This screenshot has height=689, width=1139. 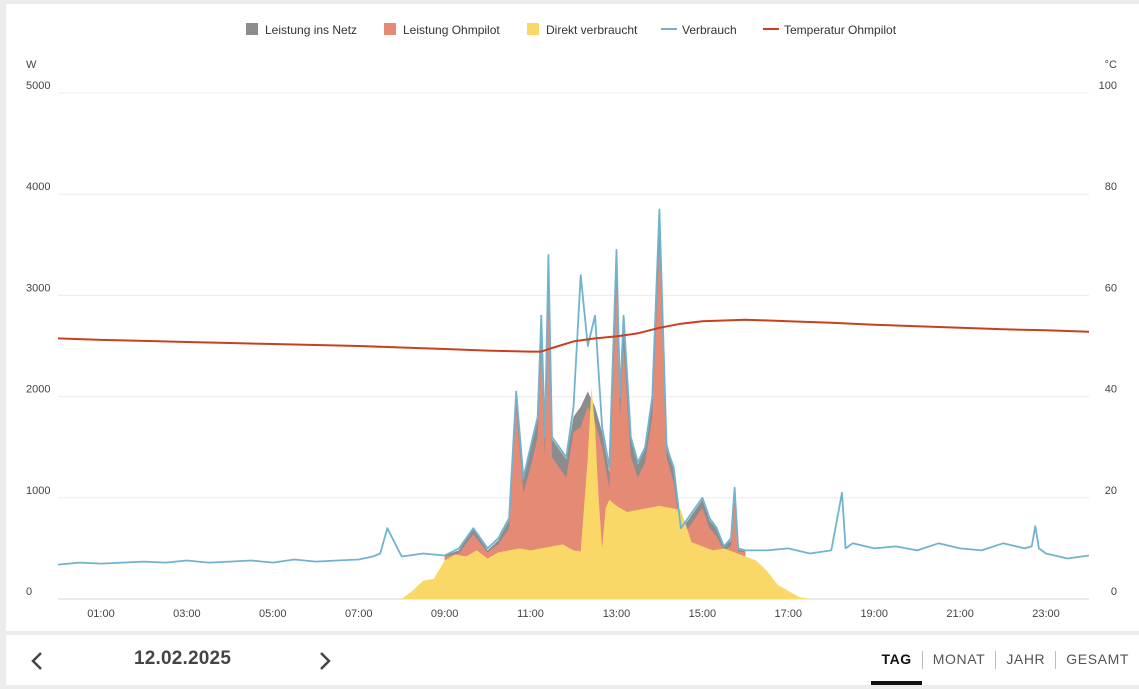 I want to click on chevron-right-icon, so click(x=325, y=661).